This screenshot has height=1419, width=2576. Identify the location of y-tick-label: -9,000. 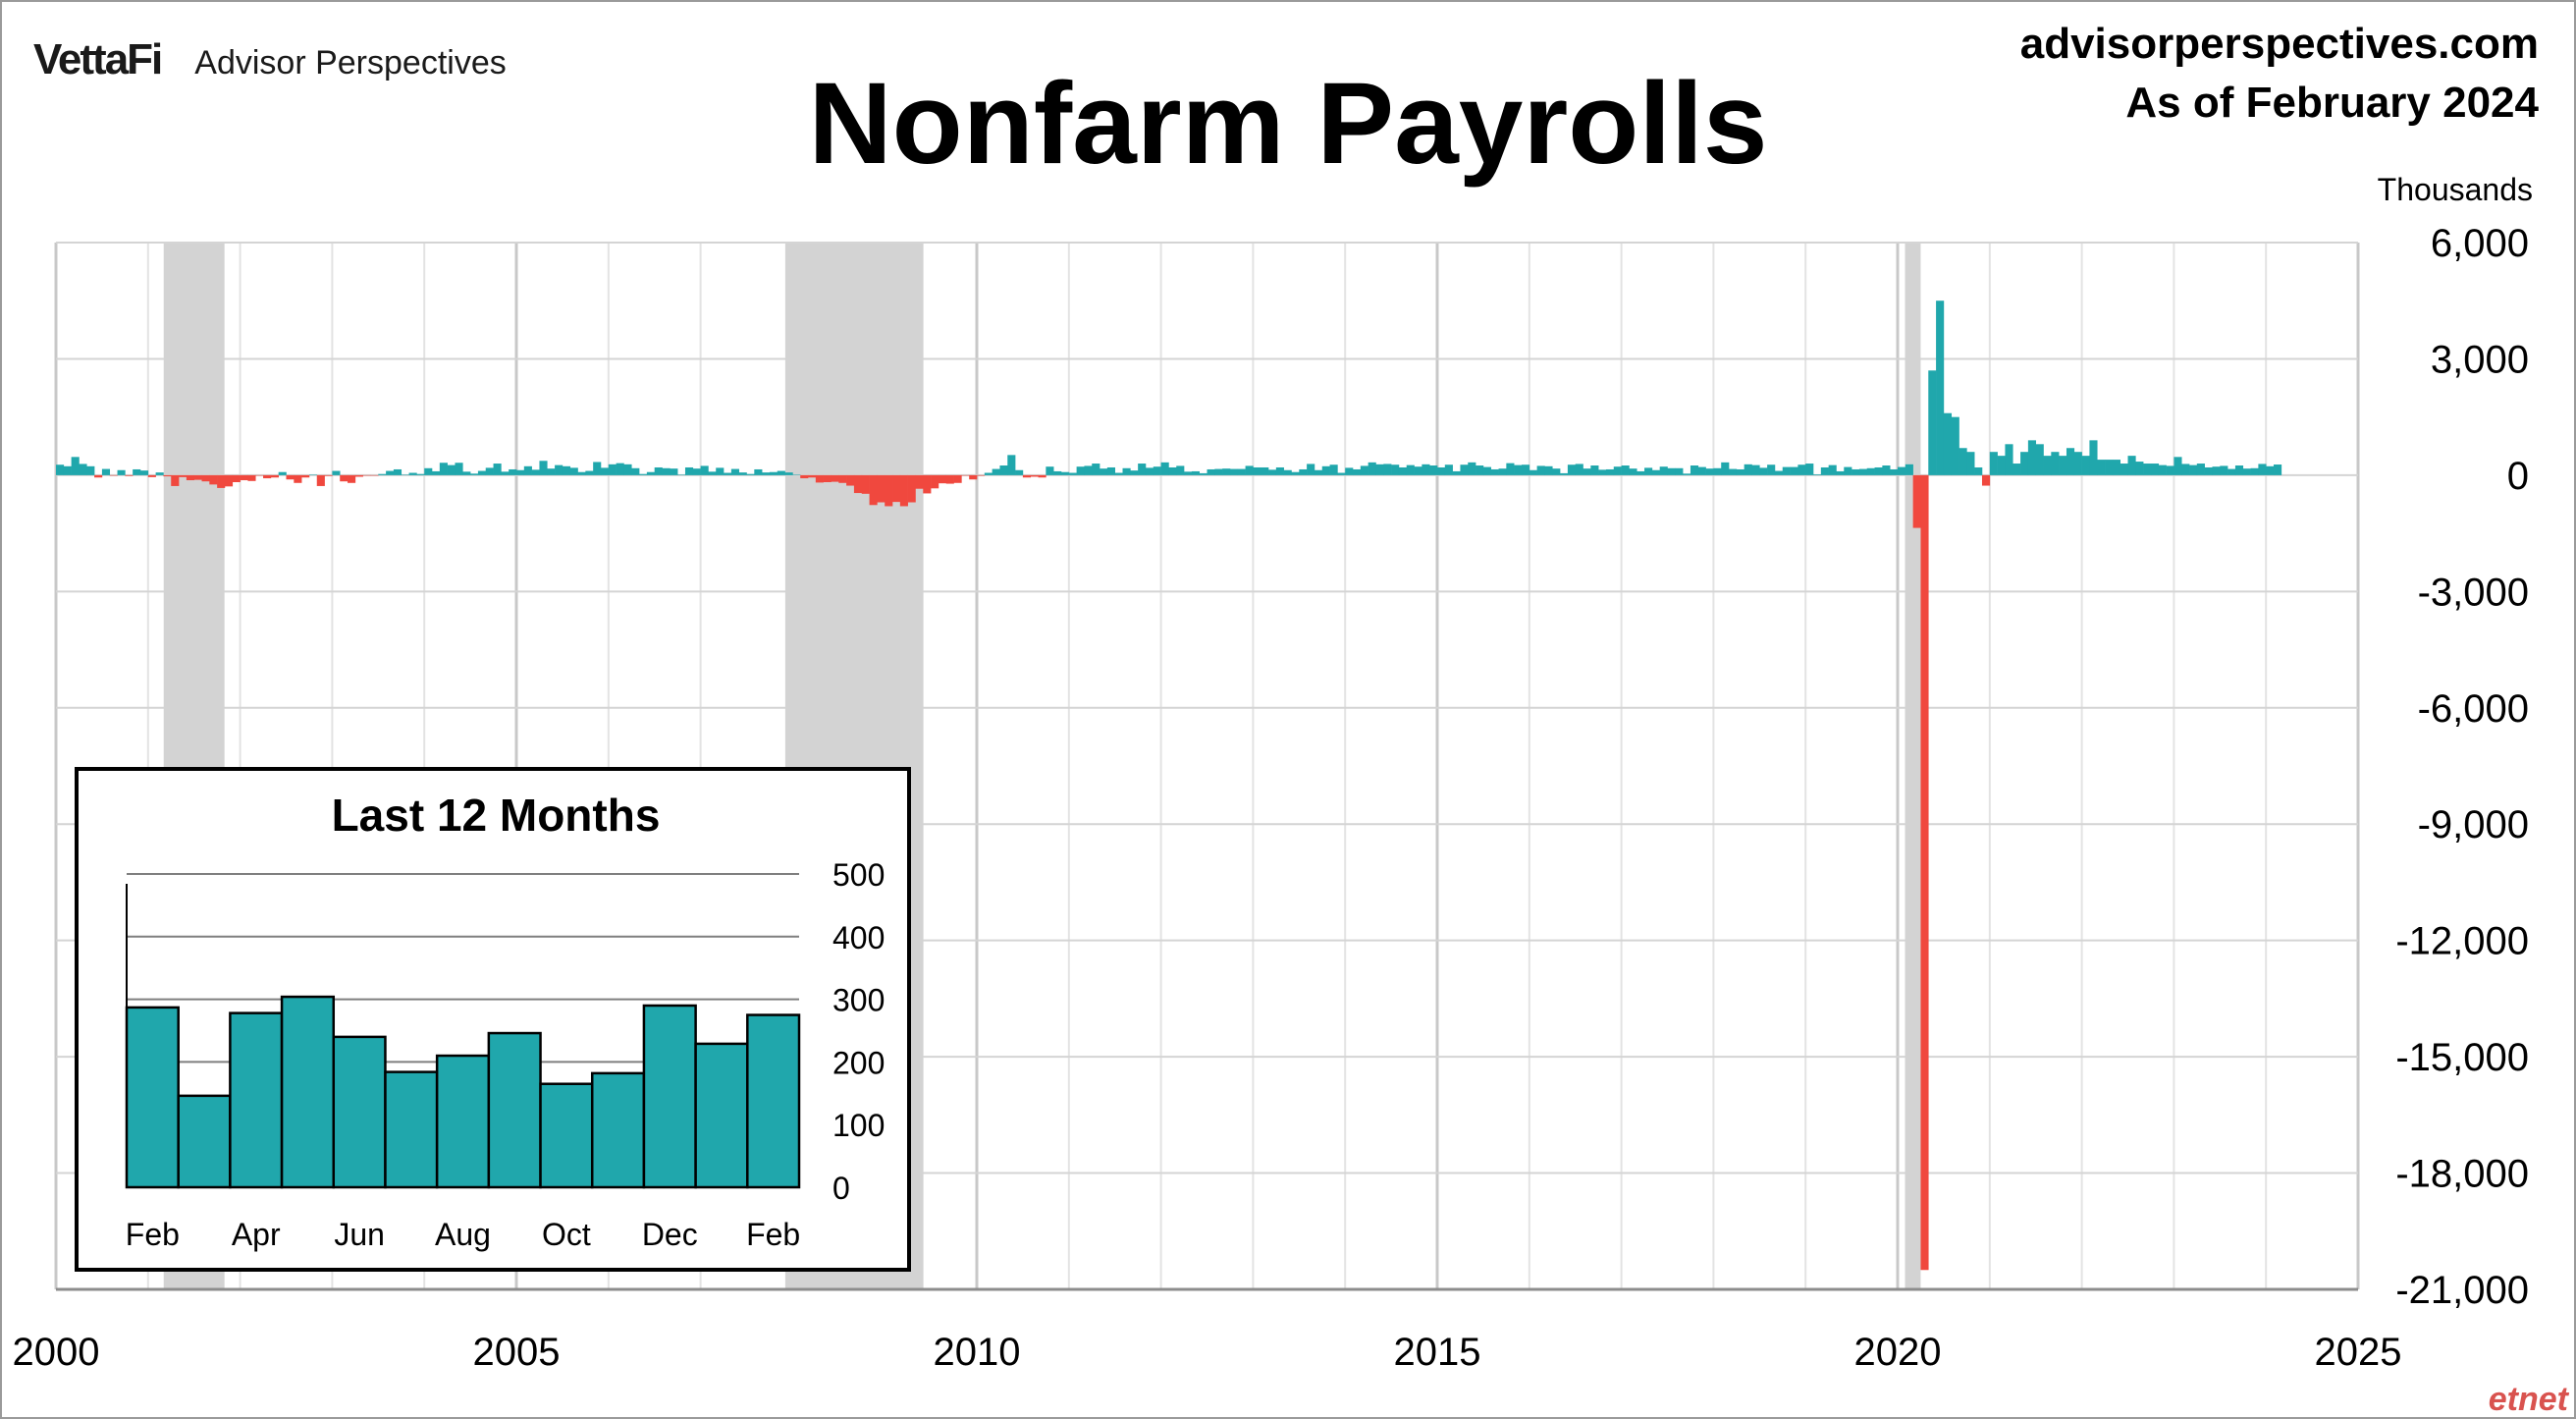
(2473, 824).